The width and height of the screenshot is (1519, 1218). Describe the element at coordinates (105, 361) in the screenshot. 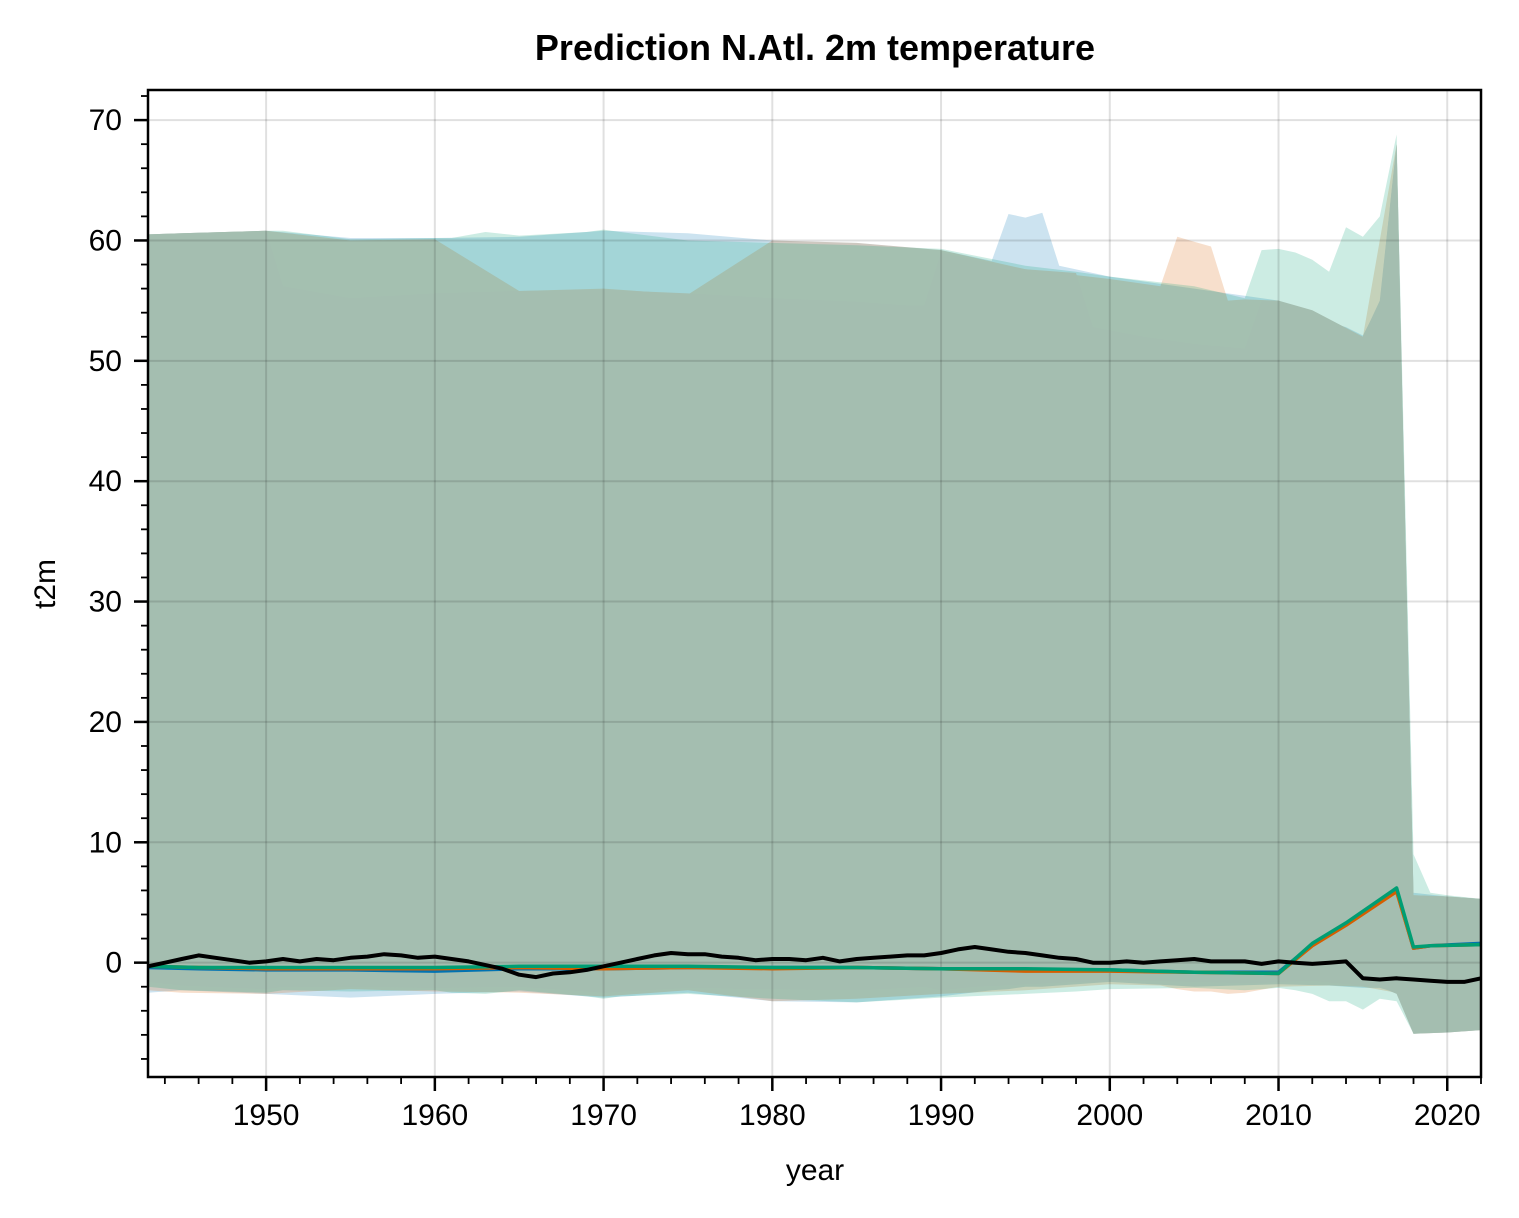

I see `y-tick-label: 50` at that location.